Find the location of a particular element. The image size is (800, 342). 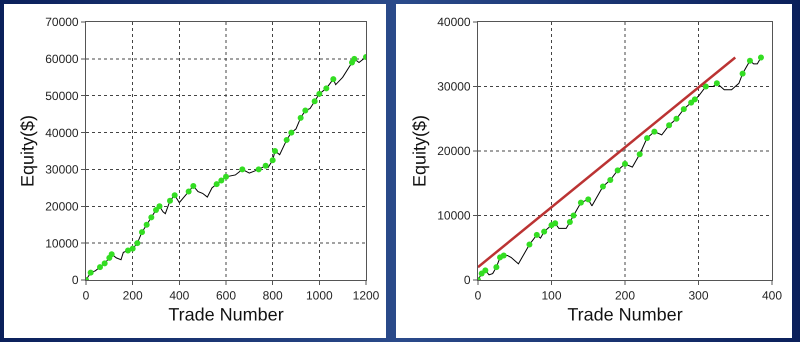

y-tick-label: 60000 is located at coordinates (62, 59).